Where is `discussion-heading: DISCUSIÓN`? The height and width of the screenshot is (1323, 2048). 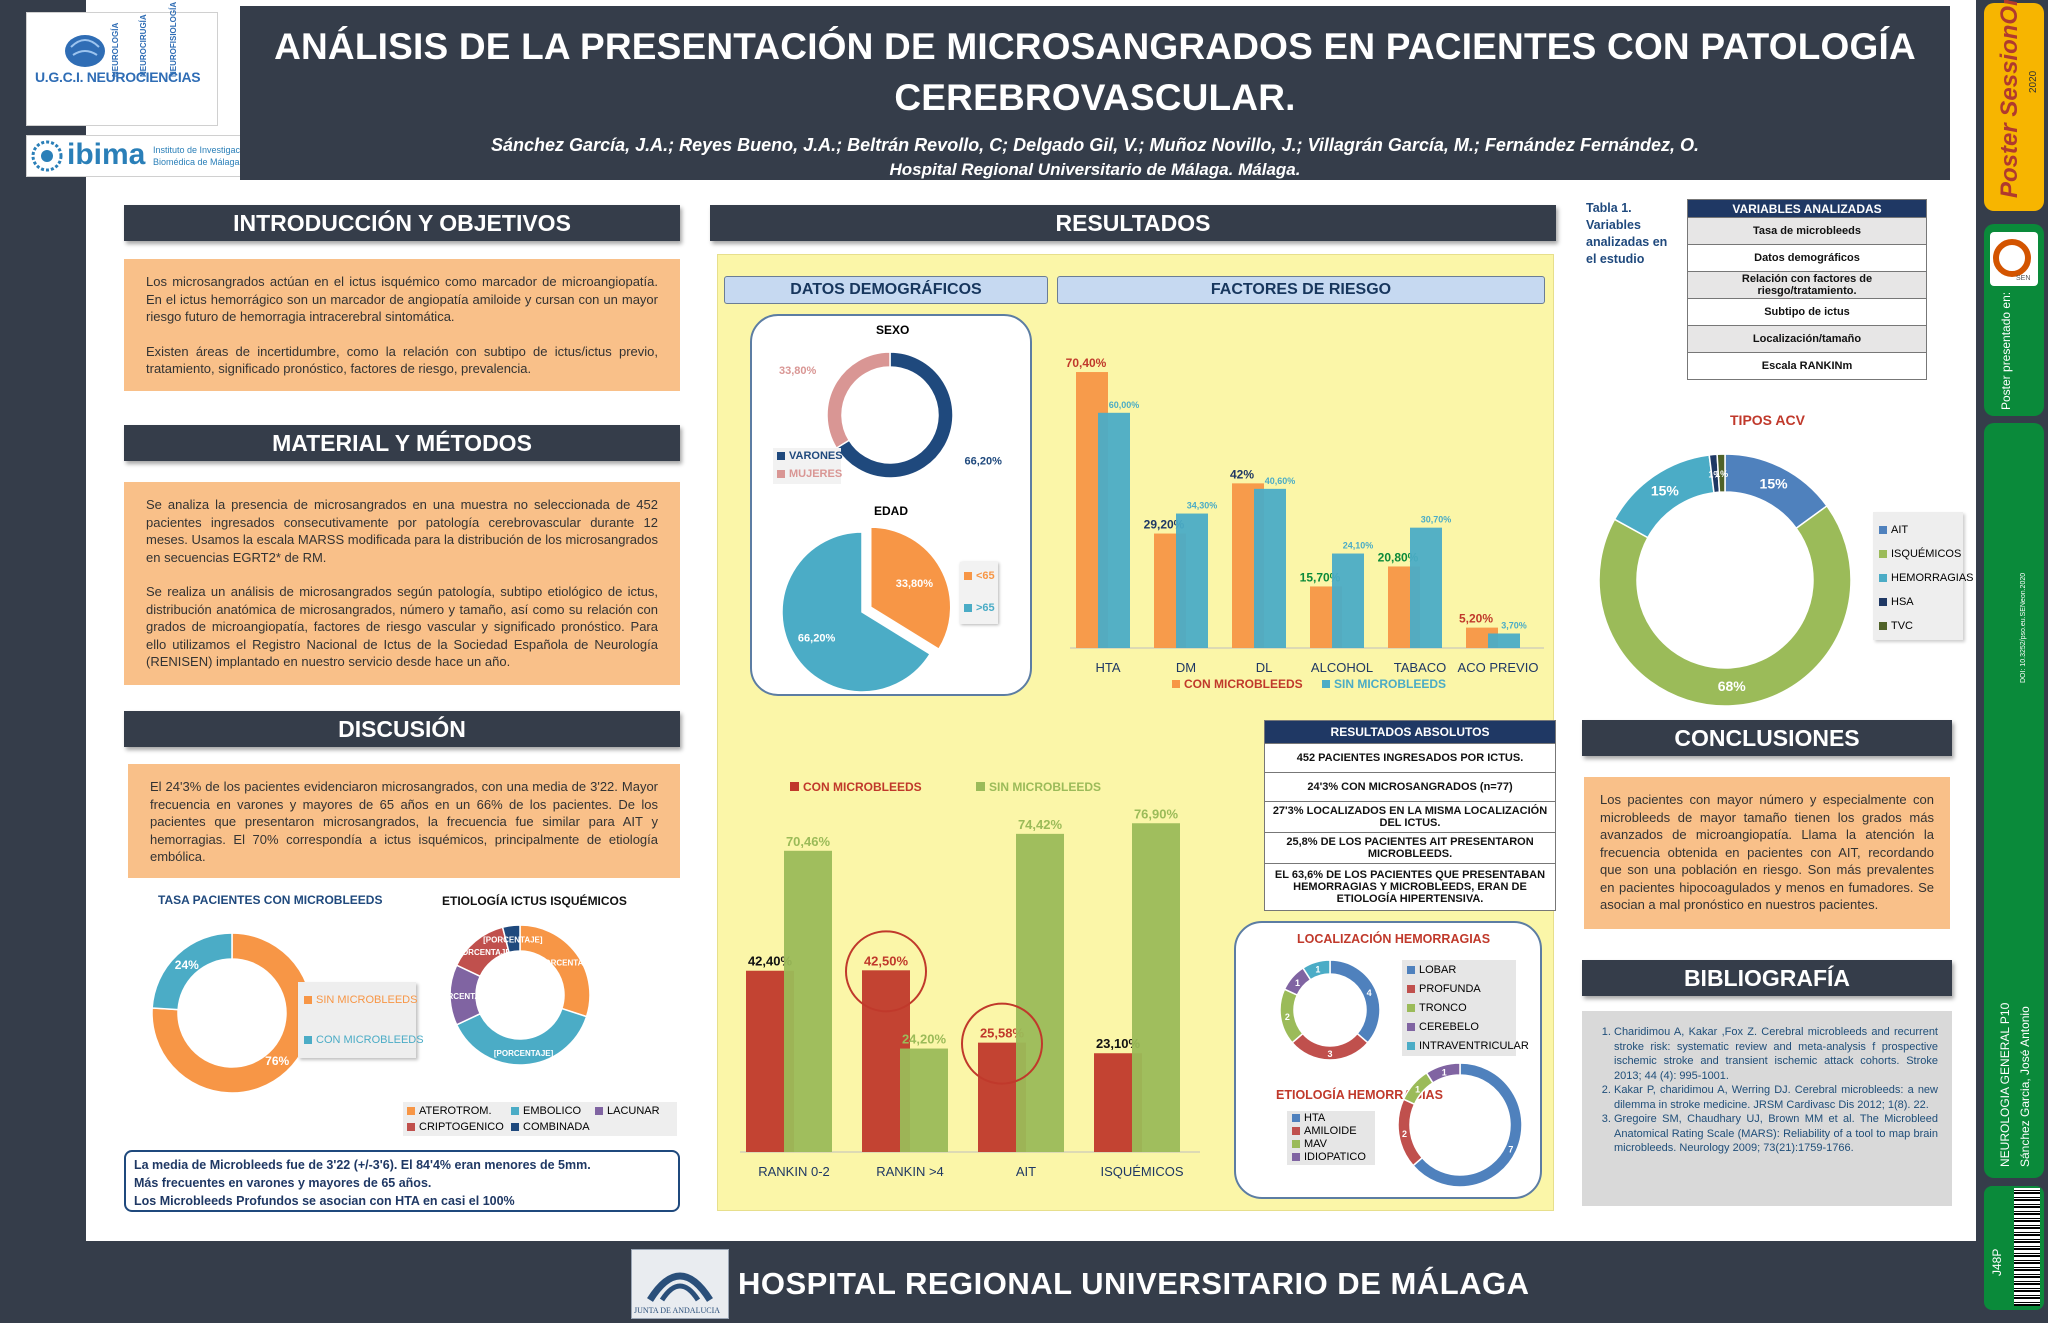 discussion-heading: DISCUSIÓN is located at coordinates (402, 729).